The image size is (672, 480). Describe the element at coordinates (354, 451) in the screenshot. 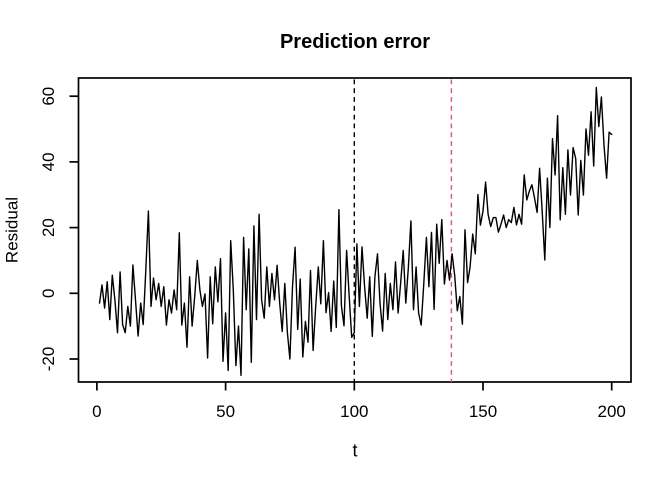

I see `svg-text: t` at that location.